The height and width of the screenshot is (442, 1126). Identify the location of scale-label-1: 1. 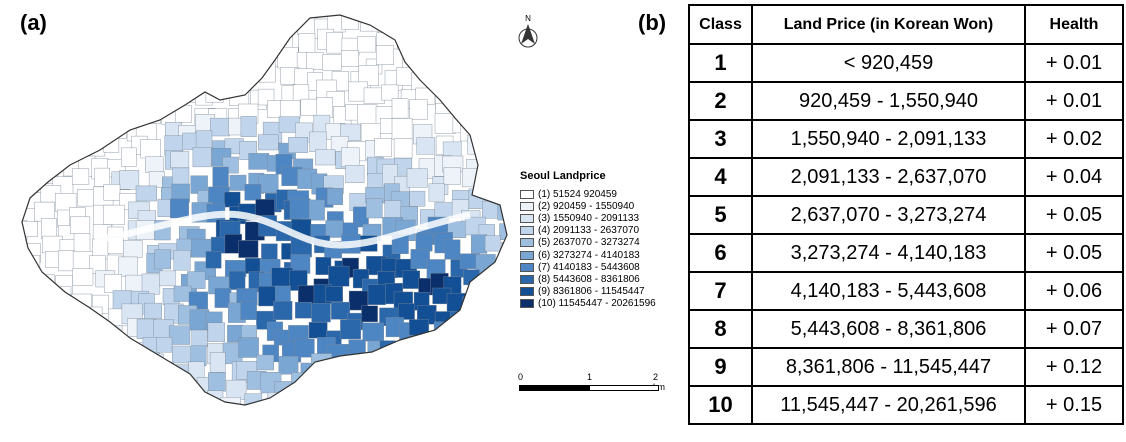
(590, 377).